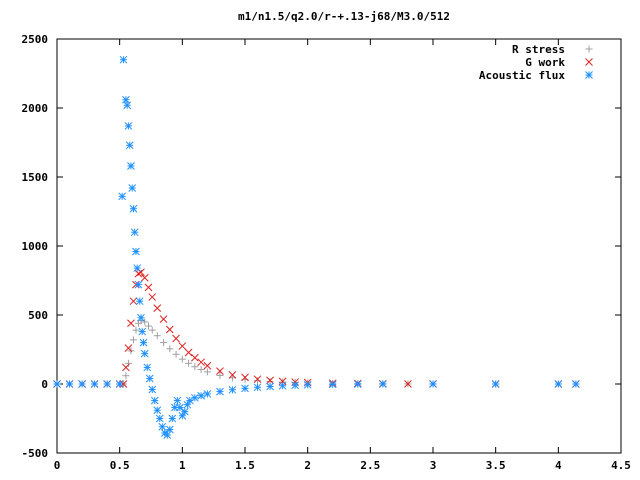  What do you see at coordinates (545, 62) in the screenshot?
I see `legend-label: G work` at bounding box center [545, 62].